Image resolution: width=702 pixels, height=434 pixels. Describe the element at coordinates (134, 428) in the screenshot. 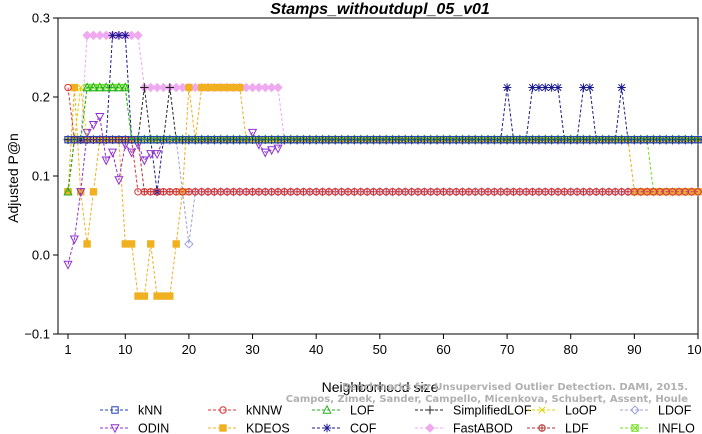

I see `legend-item-odin: ODIN` at that location.